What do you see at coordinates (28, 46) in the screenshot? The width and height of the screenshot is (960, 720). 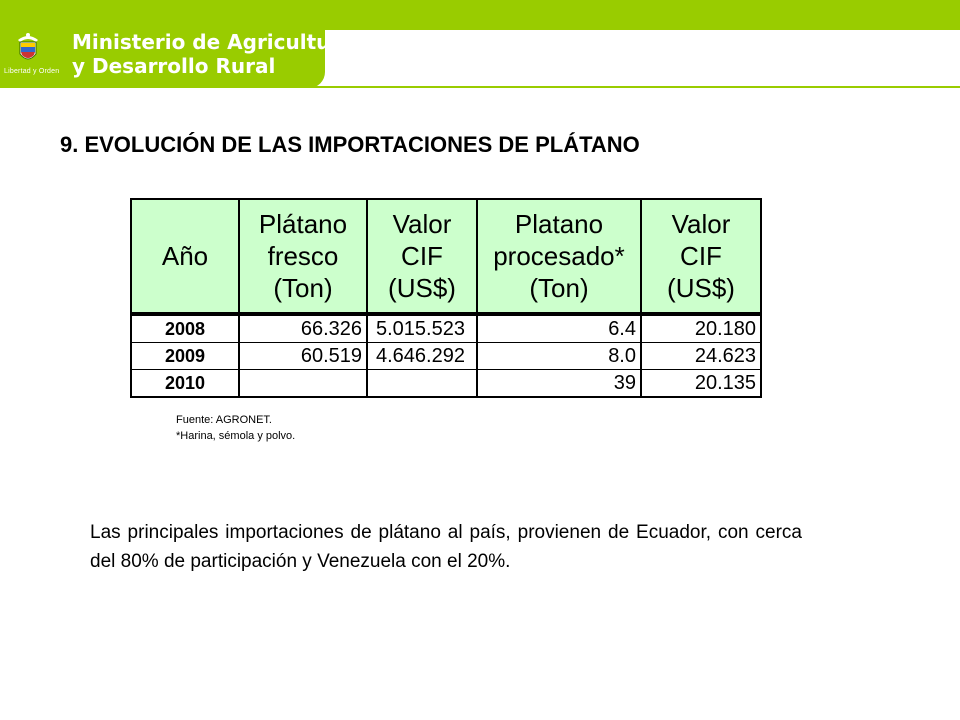 I see `coat-of-arms-icon` at bounding box center [28, 46].